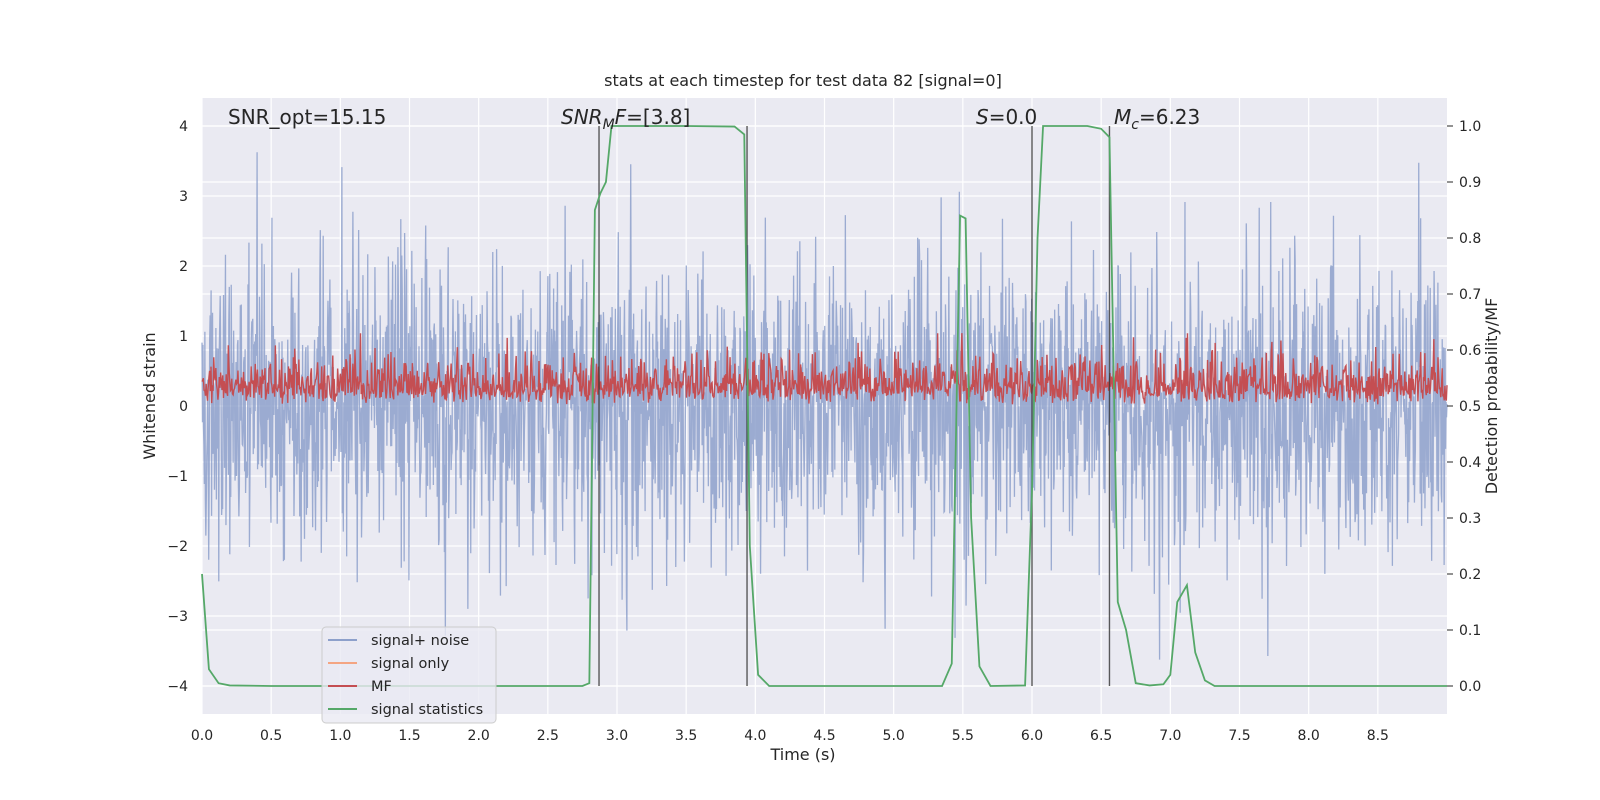  Describe the element at coordinates (177, 687) in the screenshot. I see `left-y-tick-label: −4` at that location.